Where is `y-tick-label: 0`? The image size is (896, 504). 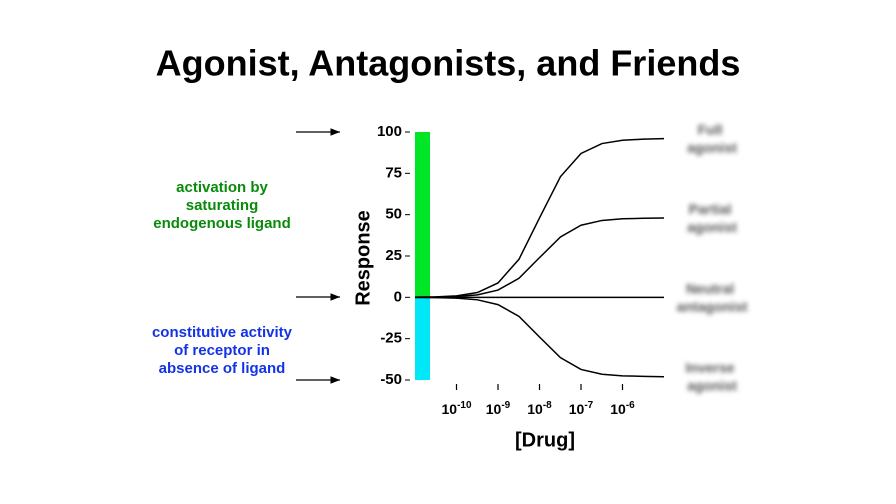 y-tick-label: 0 is located at coordinates (398, 296).